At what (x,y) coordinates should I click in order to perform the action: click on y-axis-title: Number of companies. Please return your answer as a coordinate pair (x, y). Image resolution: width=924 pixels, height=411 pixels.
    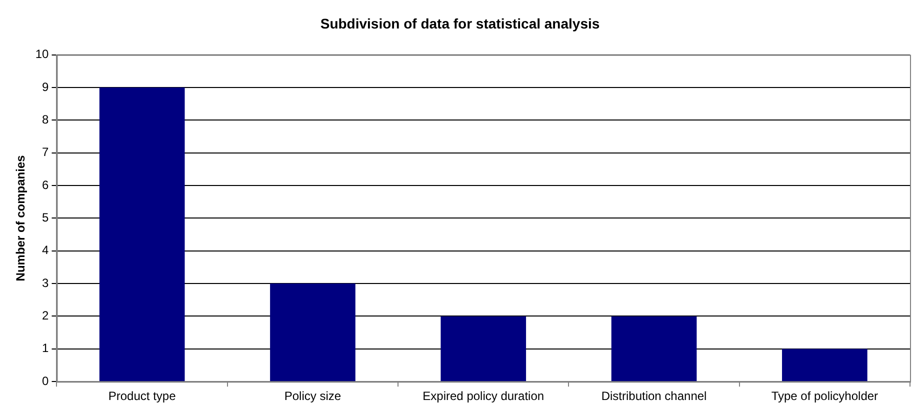
    Looking at the image, I should click on (21, 218).